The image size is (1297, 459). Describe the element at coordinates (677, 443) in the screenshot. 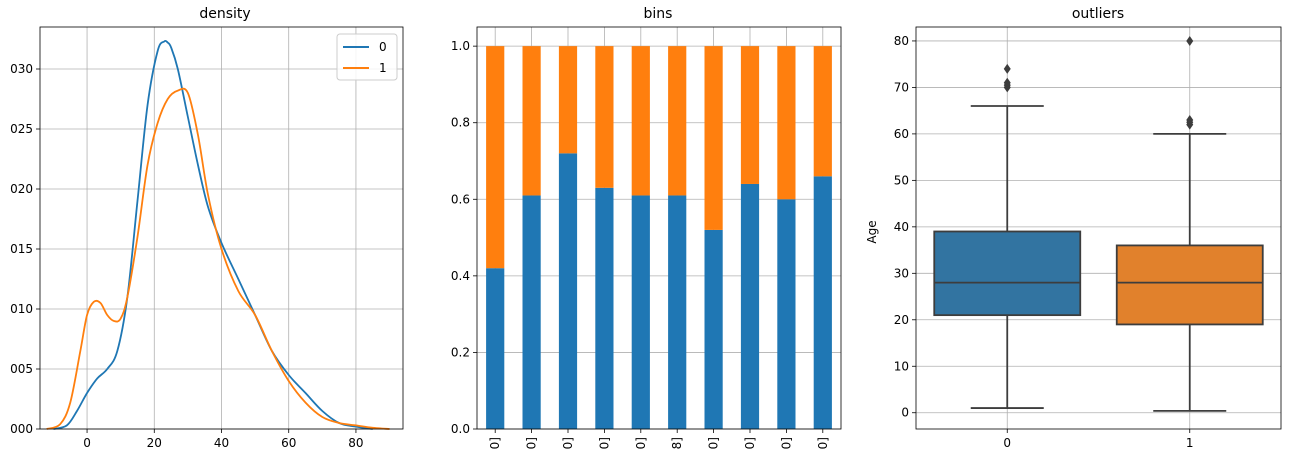

I see `bins-xtick-label-5: 8]` at that location.